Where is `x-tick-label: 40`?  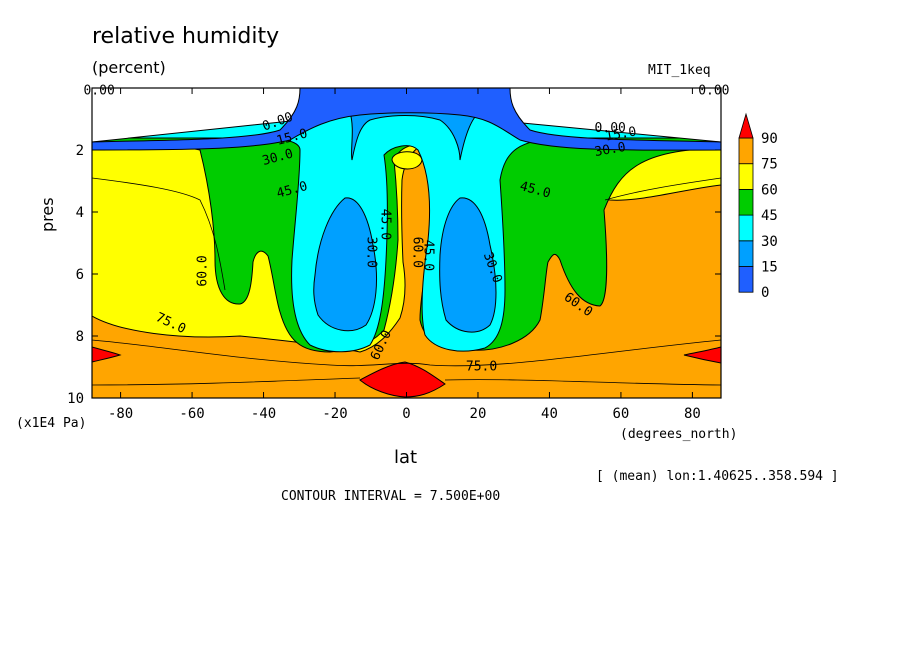
x-tick-label: 40 is located at coordinates (549, 414).